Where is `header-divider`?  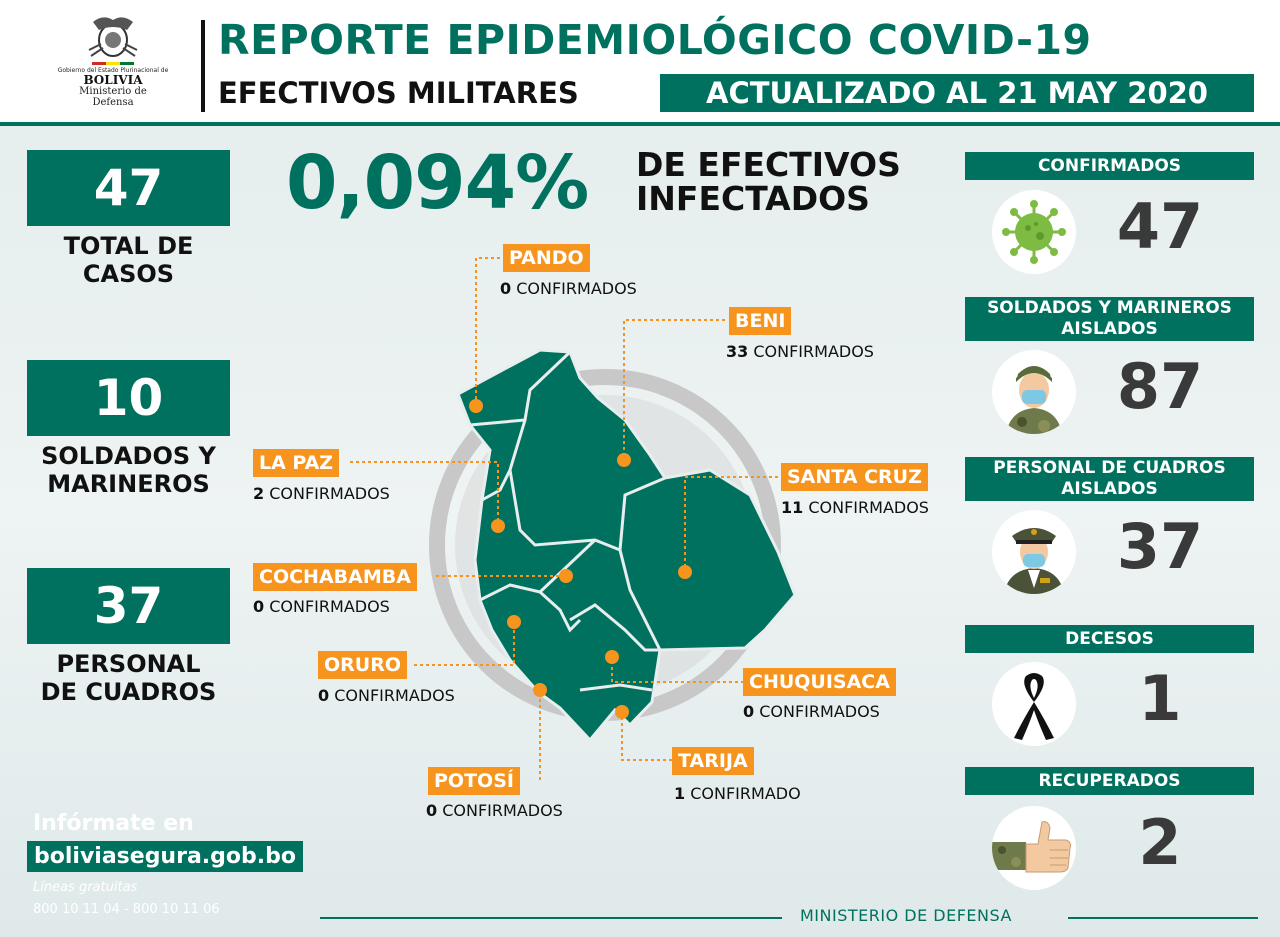 header-divider is located at coordinates (640, 124).